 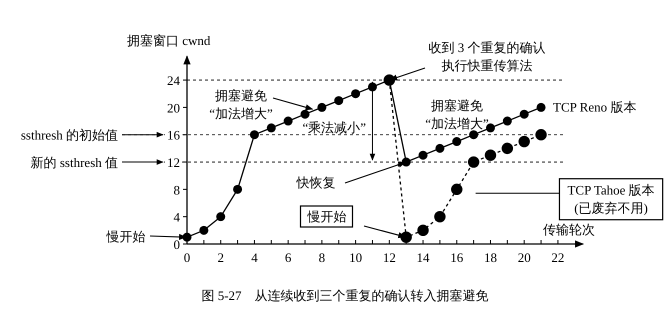 I want to click on x-axis-title: 传输轮次, so click(x=569, y=229).